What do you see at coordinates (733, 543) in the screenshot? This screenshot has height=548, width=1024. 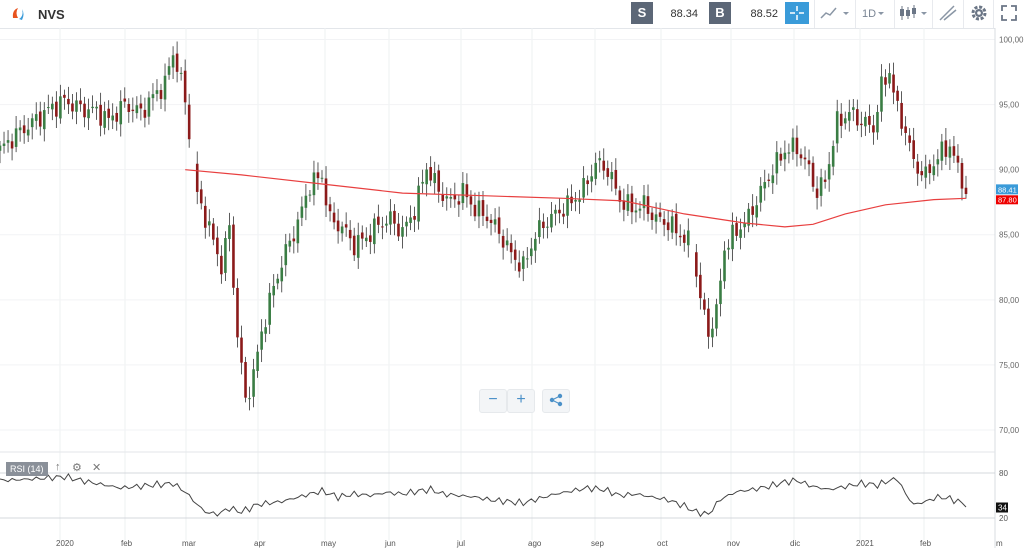 I see `x-tick-label: nov` at bounding box center [733, 543].